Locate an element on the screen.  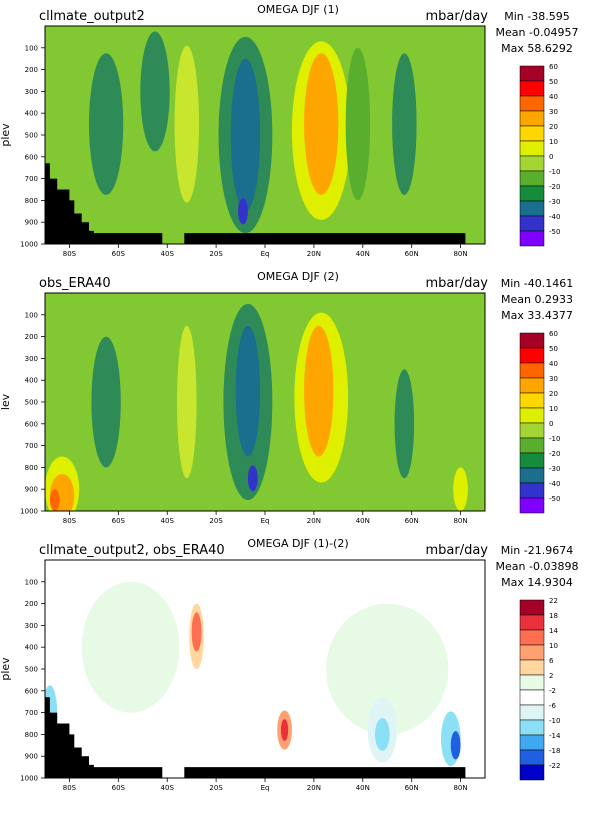
stat-max: Max 58.6292 is located at coordinates (537, 48).